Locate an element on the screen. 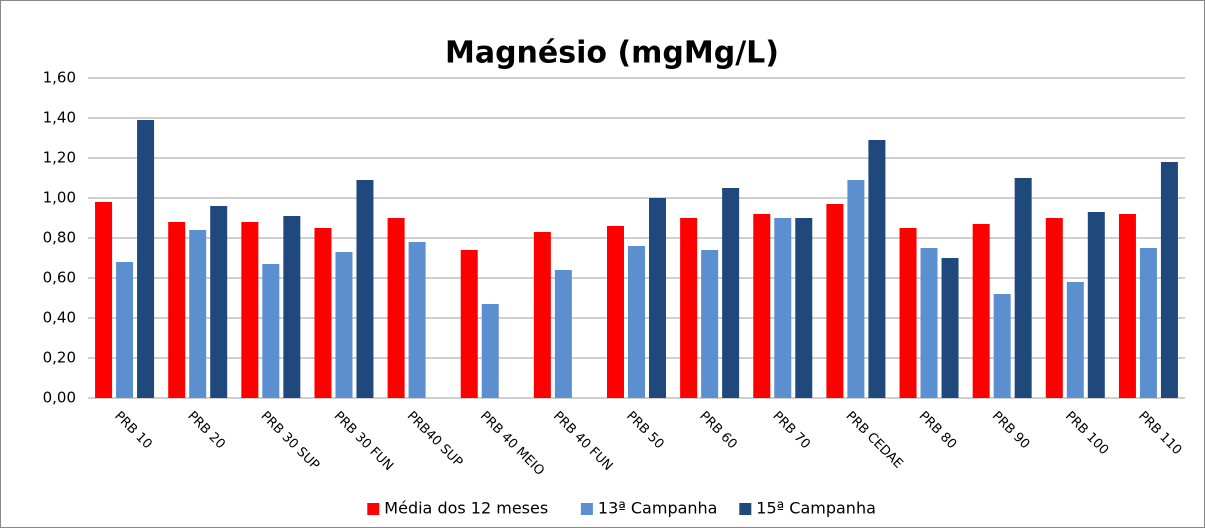  y-tick-label: 0,20 is located at coordinates (59, 358).